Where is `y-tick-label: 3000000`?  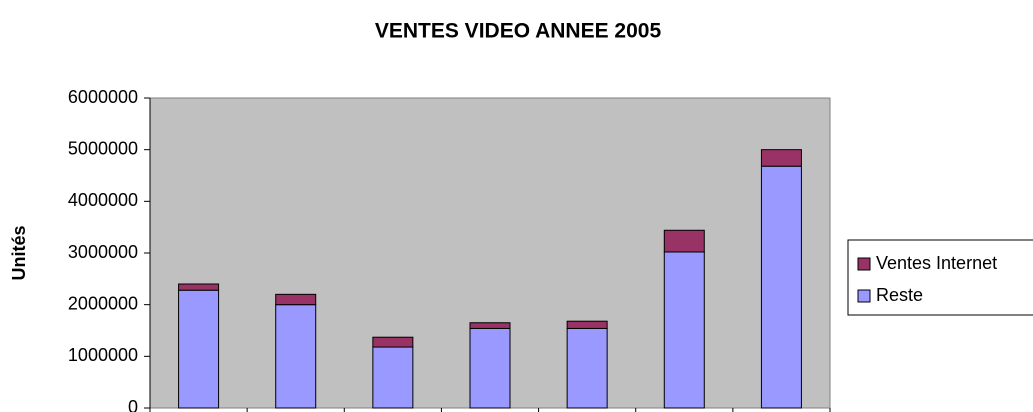
y-tick-label: 3000000 is located at coordinates (103, 252).